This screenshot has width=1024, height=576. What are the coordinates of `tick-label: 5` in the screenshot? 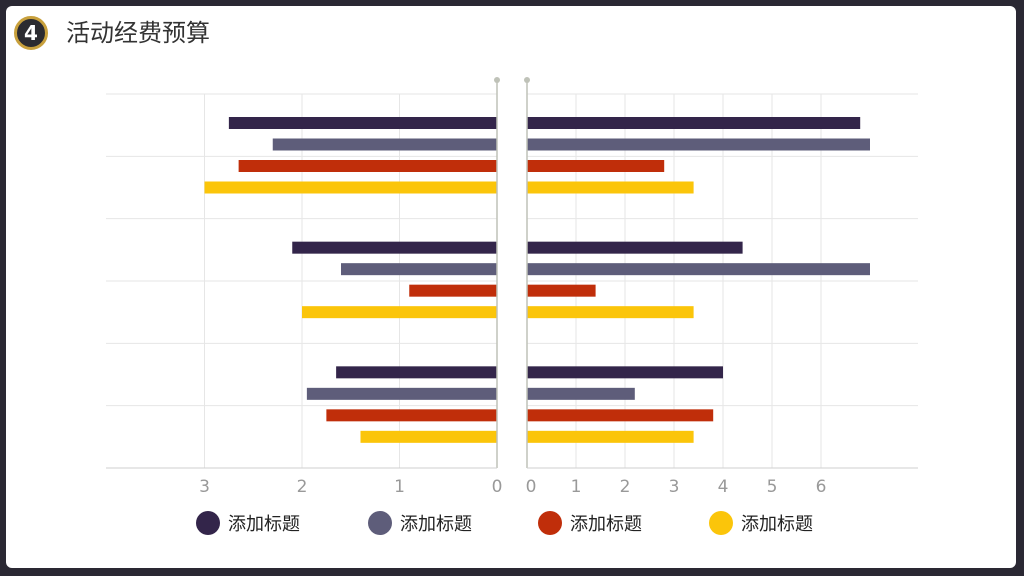 It's located at (772, 487).